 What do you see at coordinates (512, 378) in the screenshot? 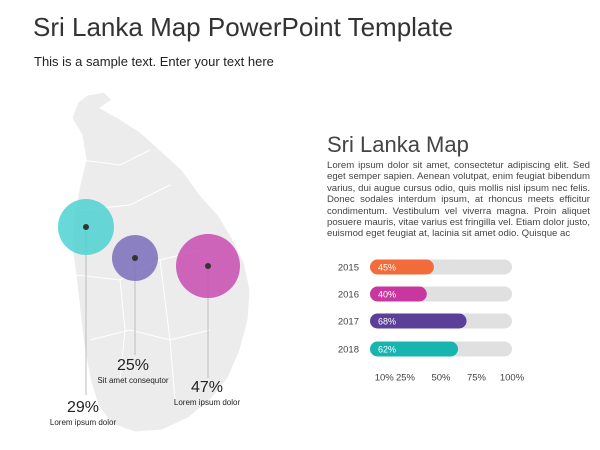
I see `x-tick-label: 100%` at bounding box center [512, 378].